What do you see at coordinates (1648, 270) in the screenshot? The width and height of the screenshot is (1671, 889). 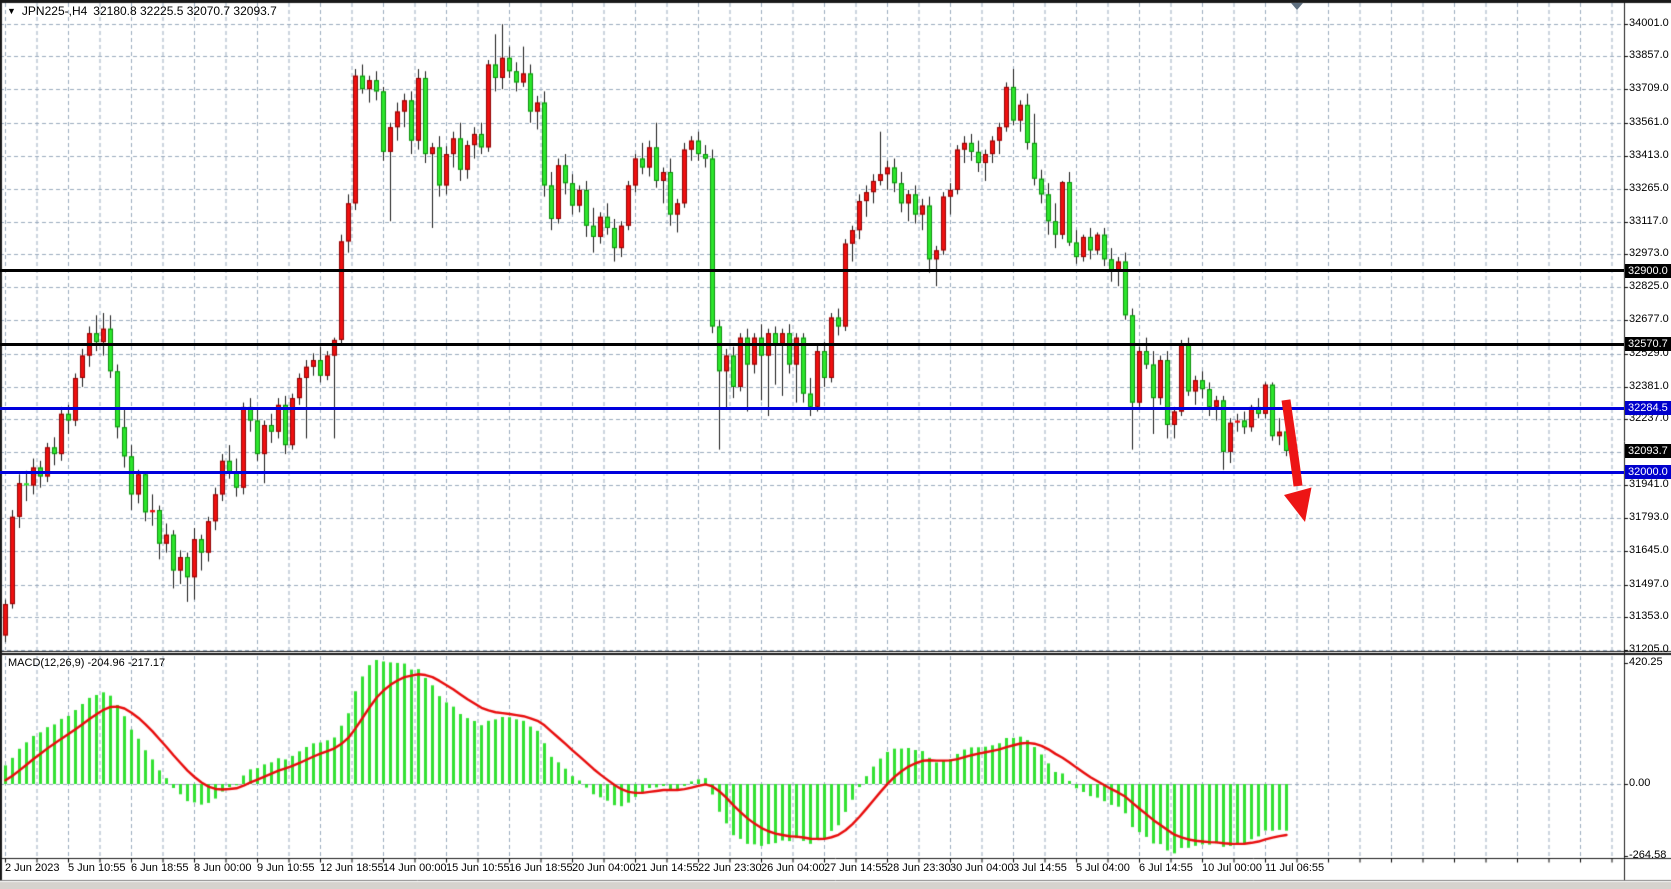 I see `price-level-badge: 32900.0` at bounding box center [1648, 270].